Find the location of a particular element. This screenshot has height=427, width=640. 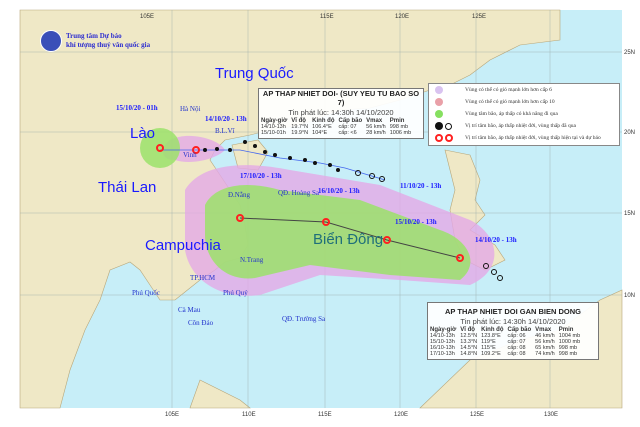

black-low-icon is located at coordinates (448, 126).